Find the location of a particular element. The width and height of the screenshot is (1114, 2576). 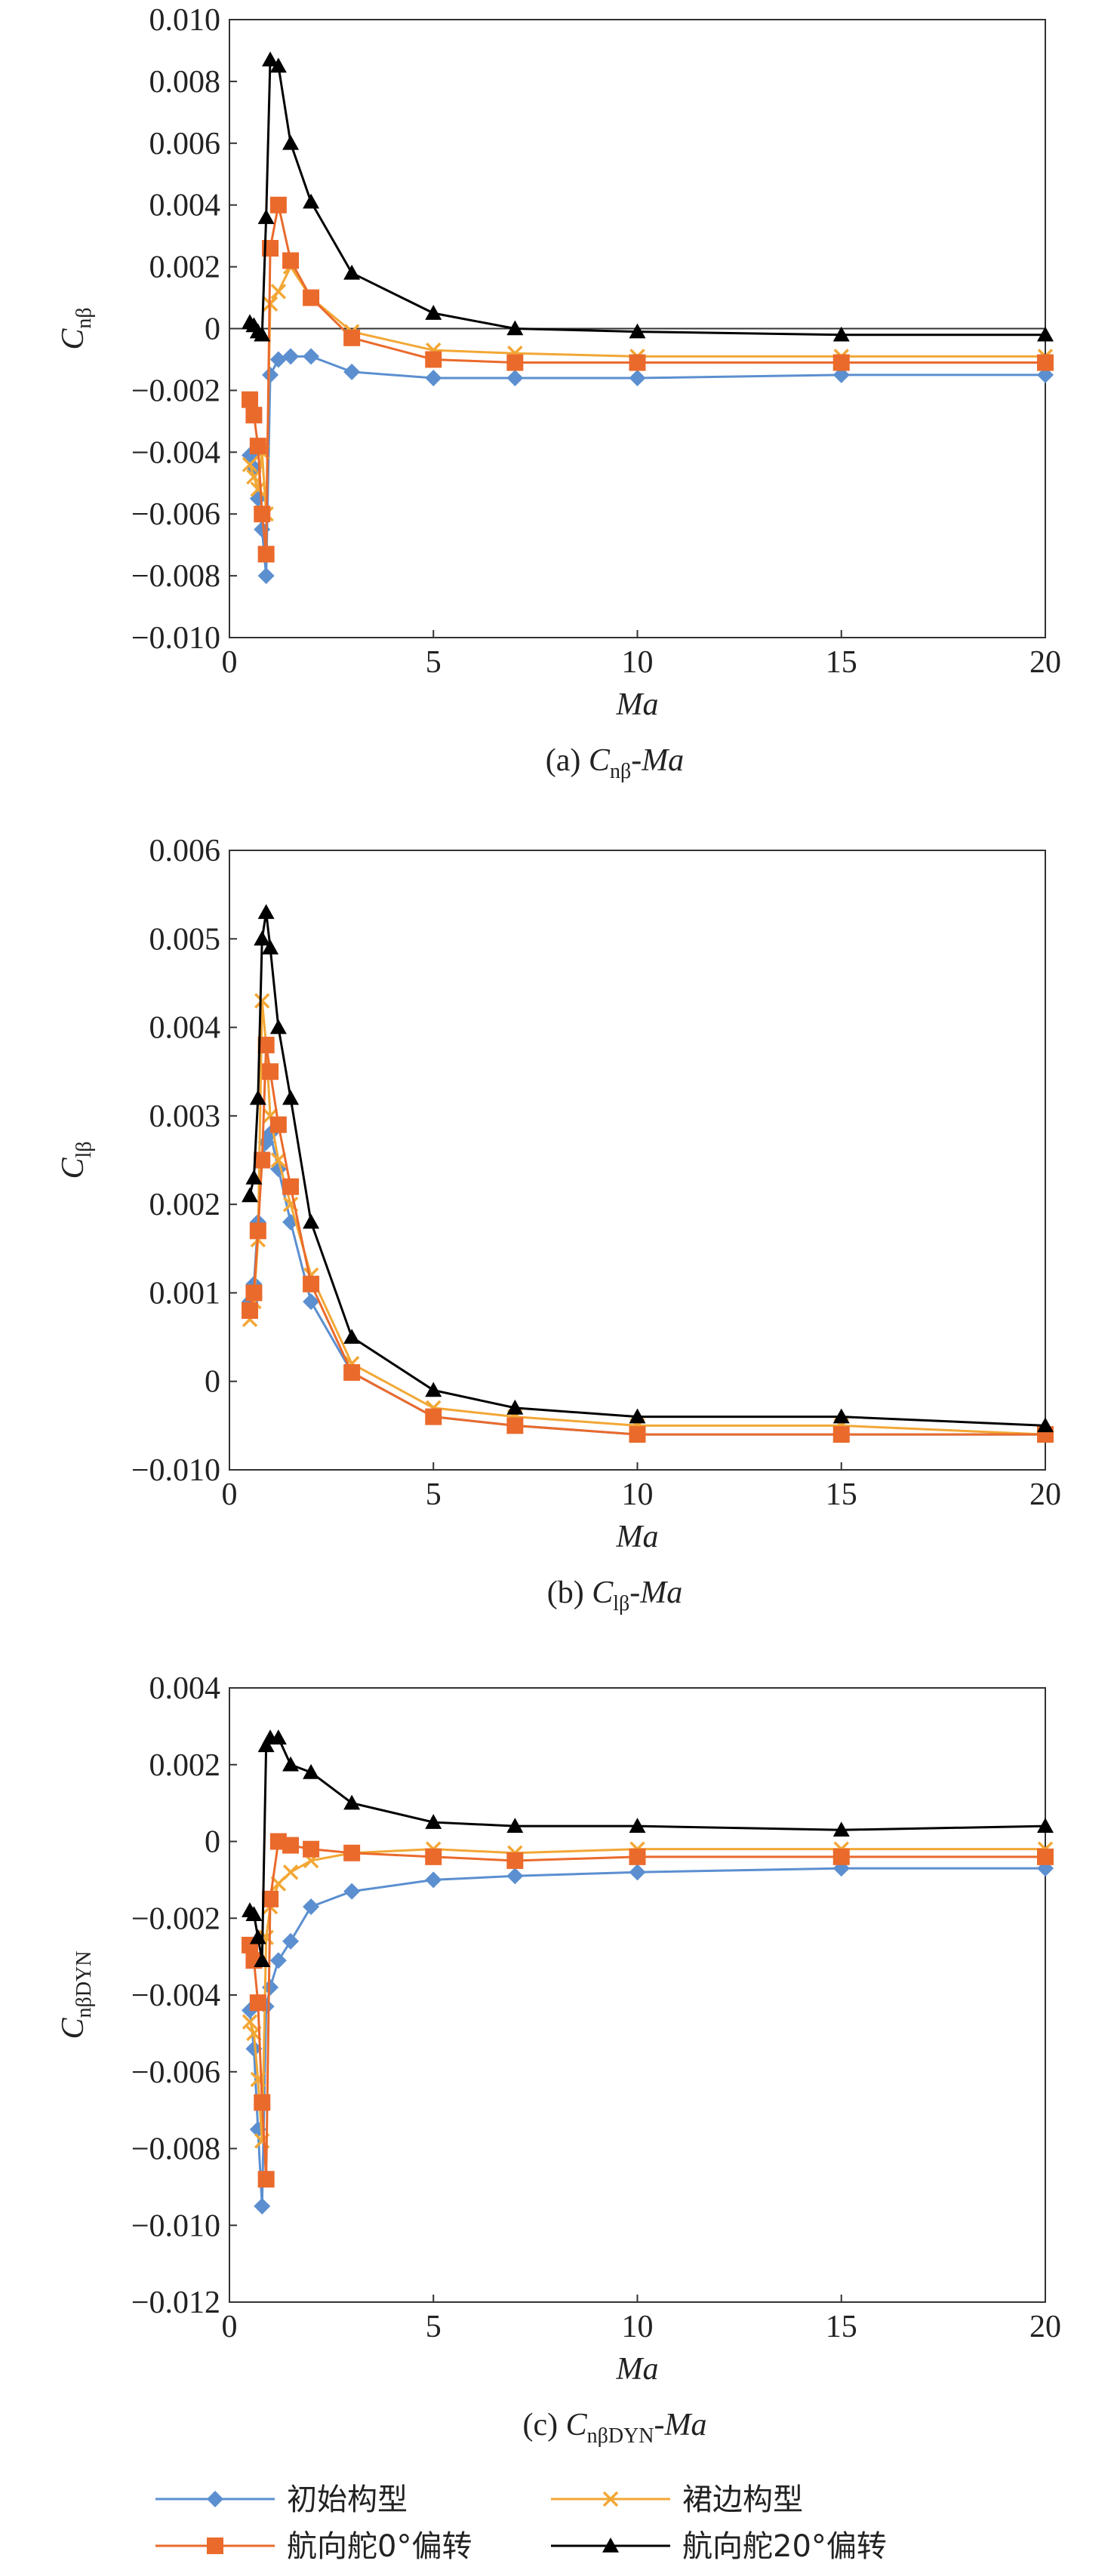

y-tick-label: 0.003 is located at coordinates (185, 1116).